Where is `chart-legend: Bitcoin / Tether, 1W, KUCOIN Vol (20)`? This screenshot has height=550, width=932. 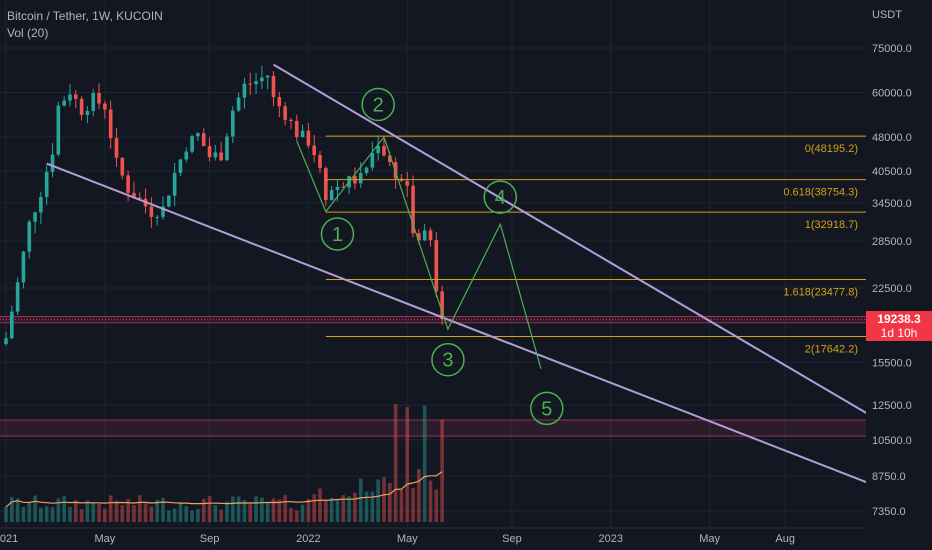 chart-legend: Bitcoin / Tether, 1W, KUCOIN Vol (20) is located at coordinates (85, 25).